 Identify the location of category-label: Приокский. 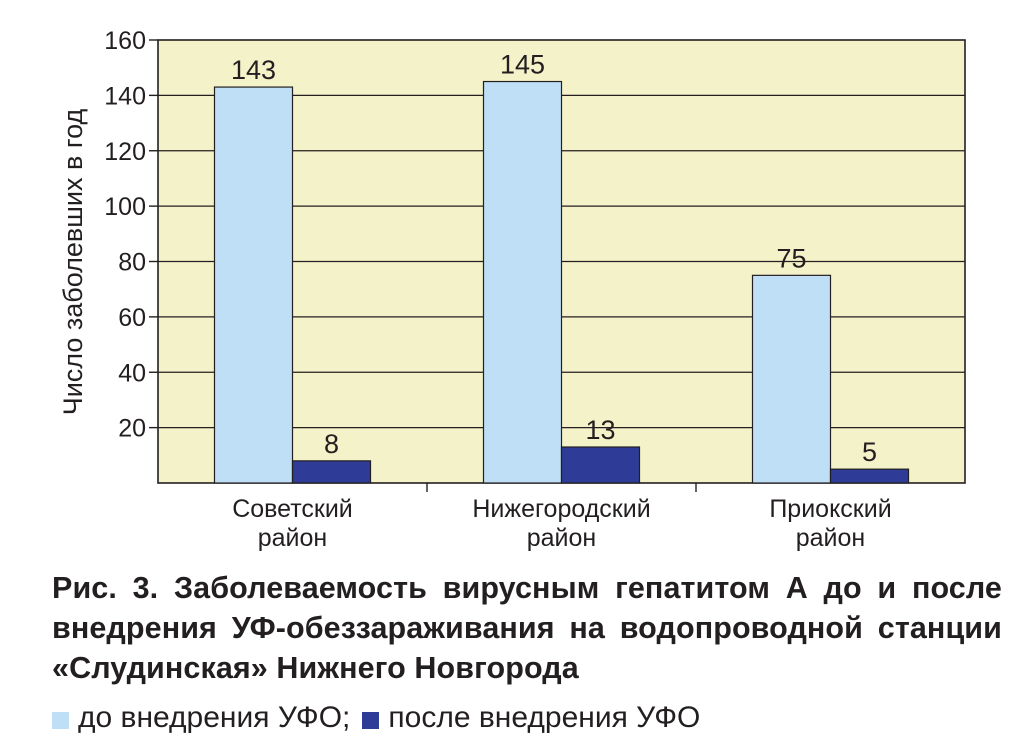
(830, 509).